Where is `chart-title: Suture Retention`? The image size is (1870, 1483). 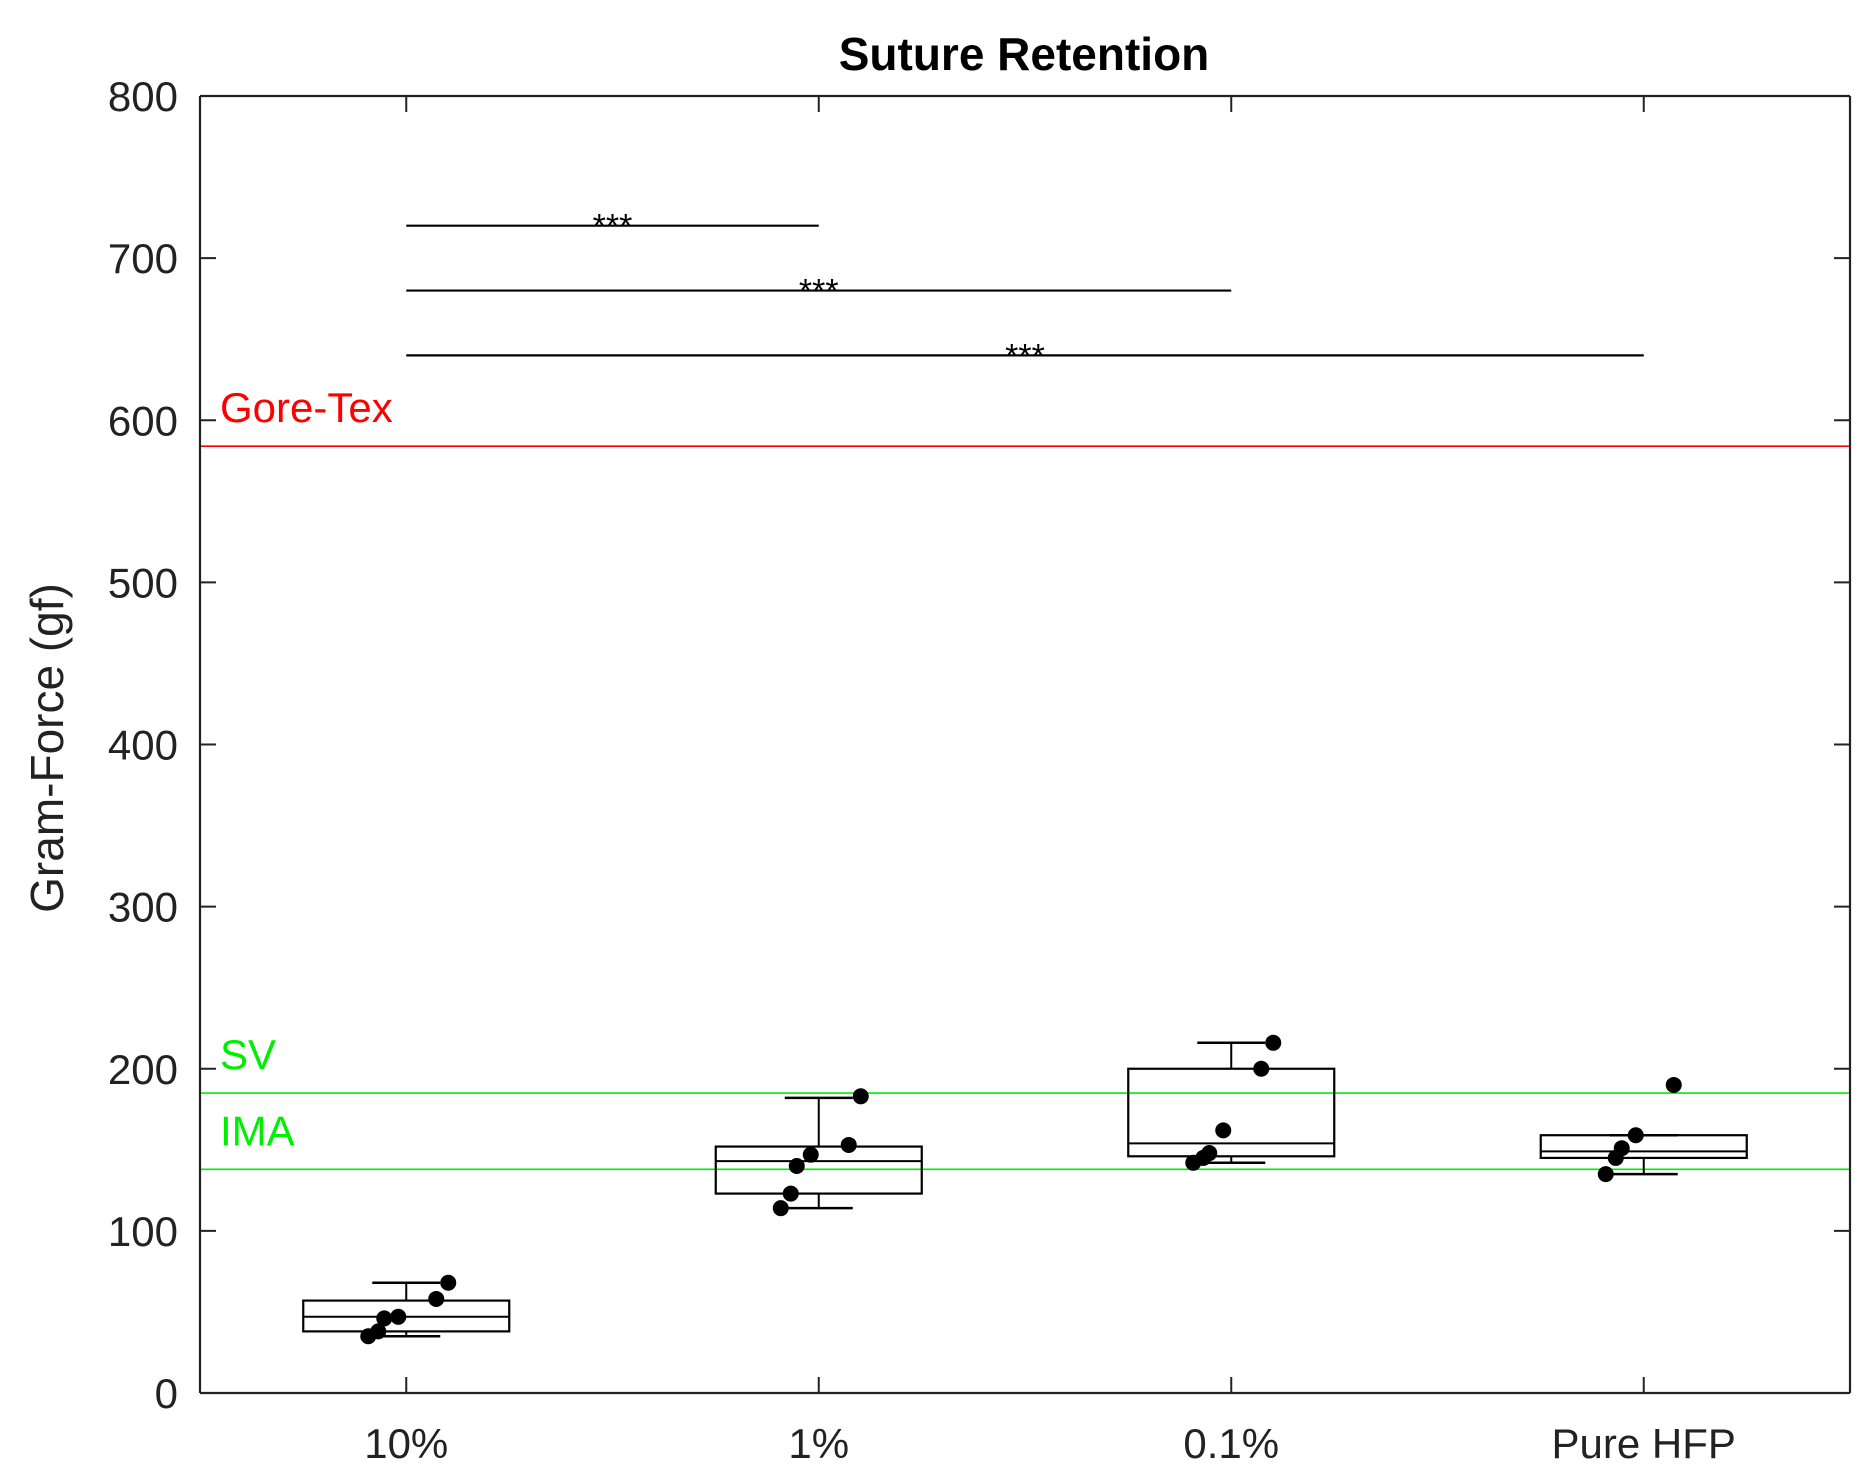 chart-title: Suture Retention is located at coordinates (1024, 54).